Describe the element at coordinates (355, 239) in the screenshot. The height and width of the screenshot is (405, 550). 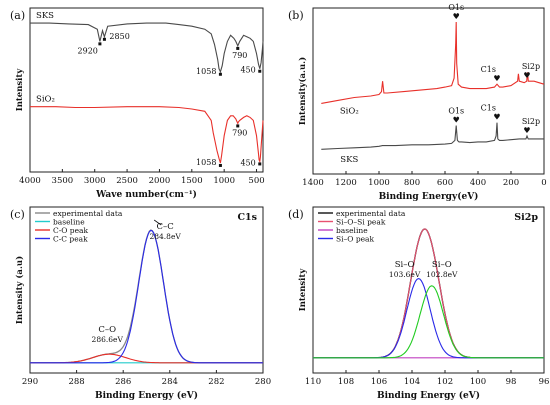
I see `legend-entry: Si–O peak` at that location.